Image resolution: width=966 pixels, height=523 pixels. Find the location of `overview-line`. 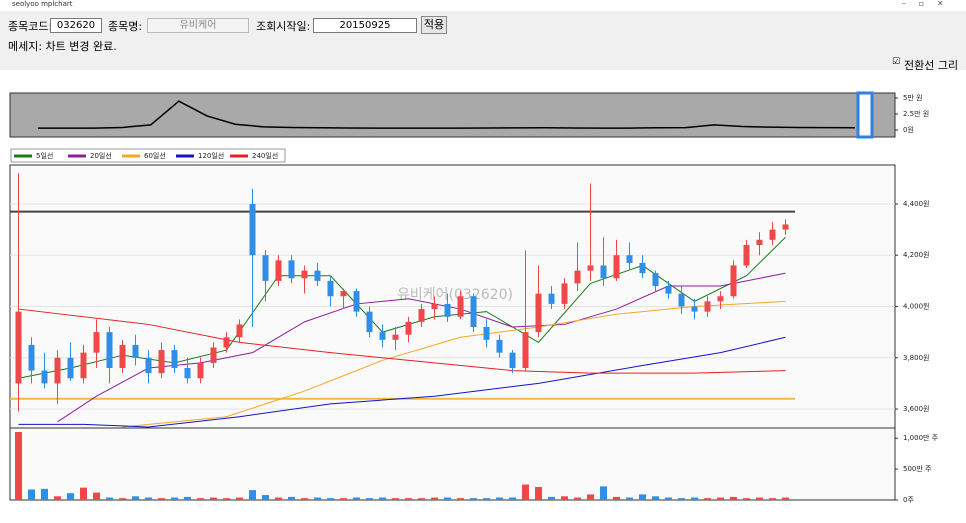

overview-line is located at coordinates (447, 114).